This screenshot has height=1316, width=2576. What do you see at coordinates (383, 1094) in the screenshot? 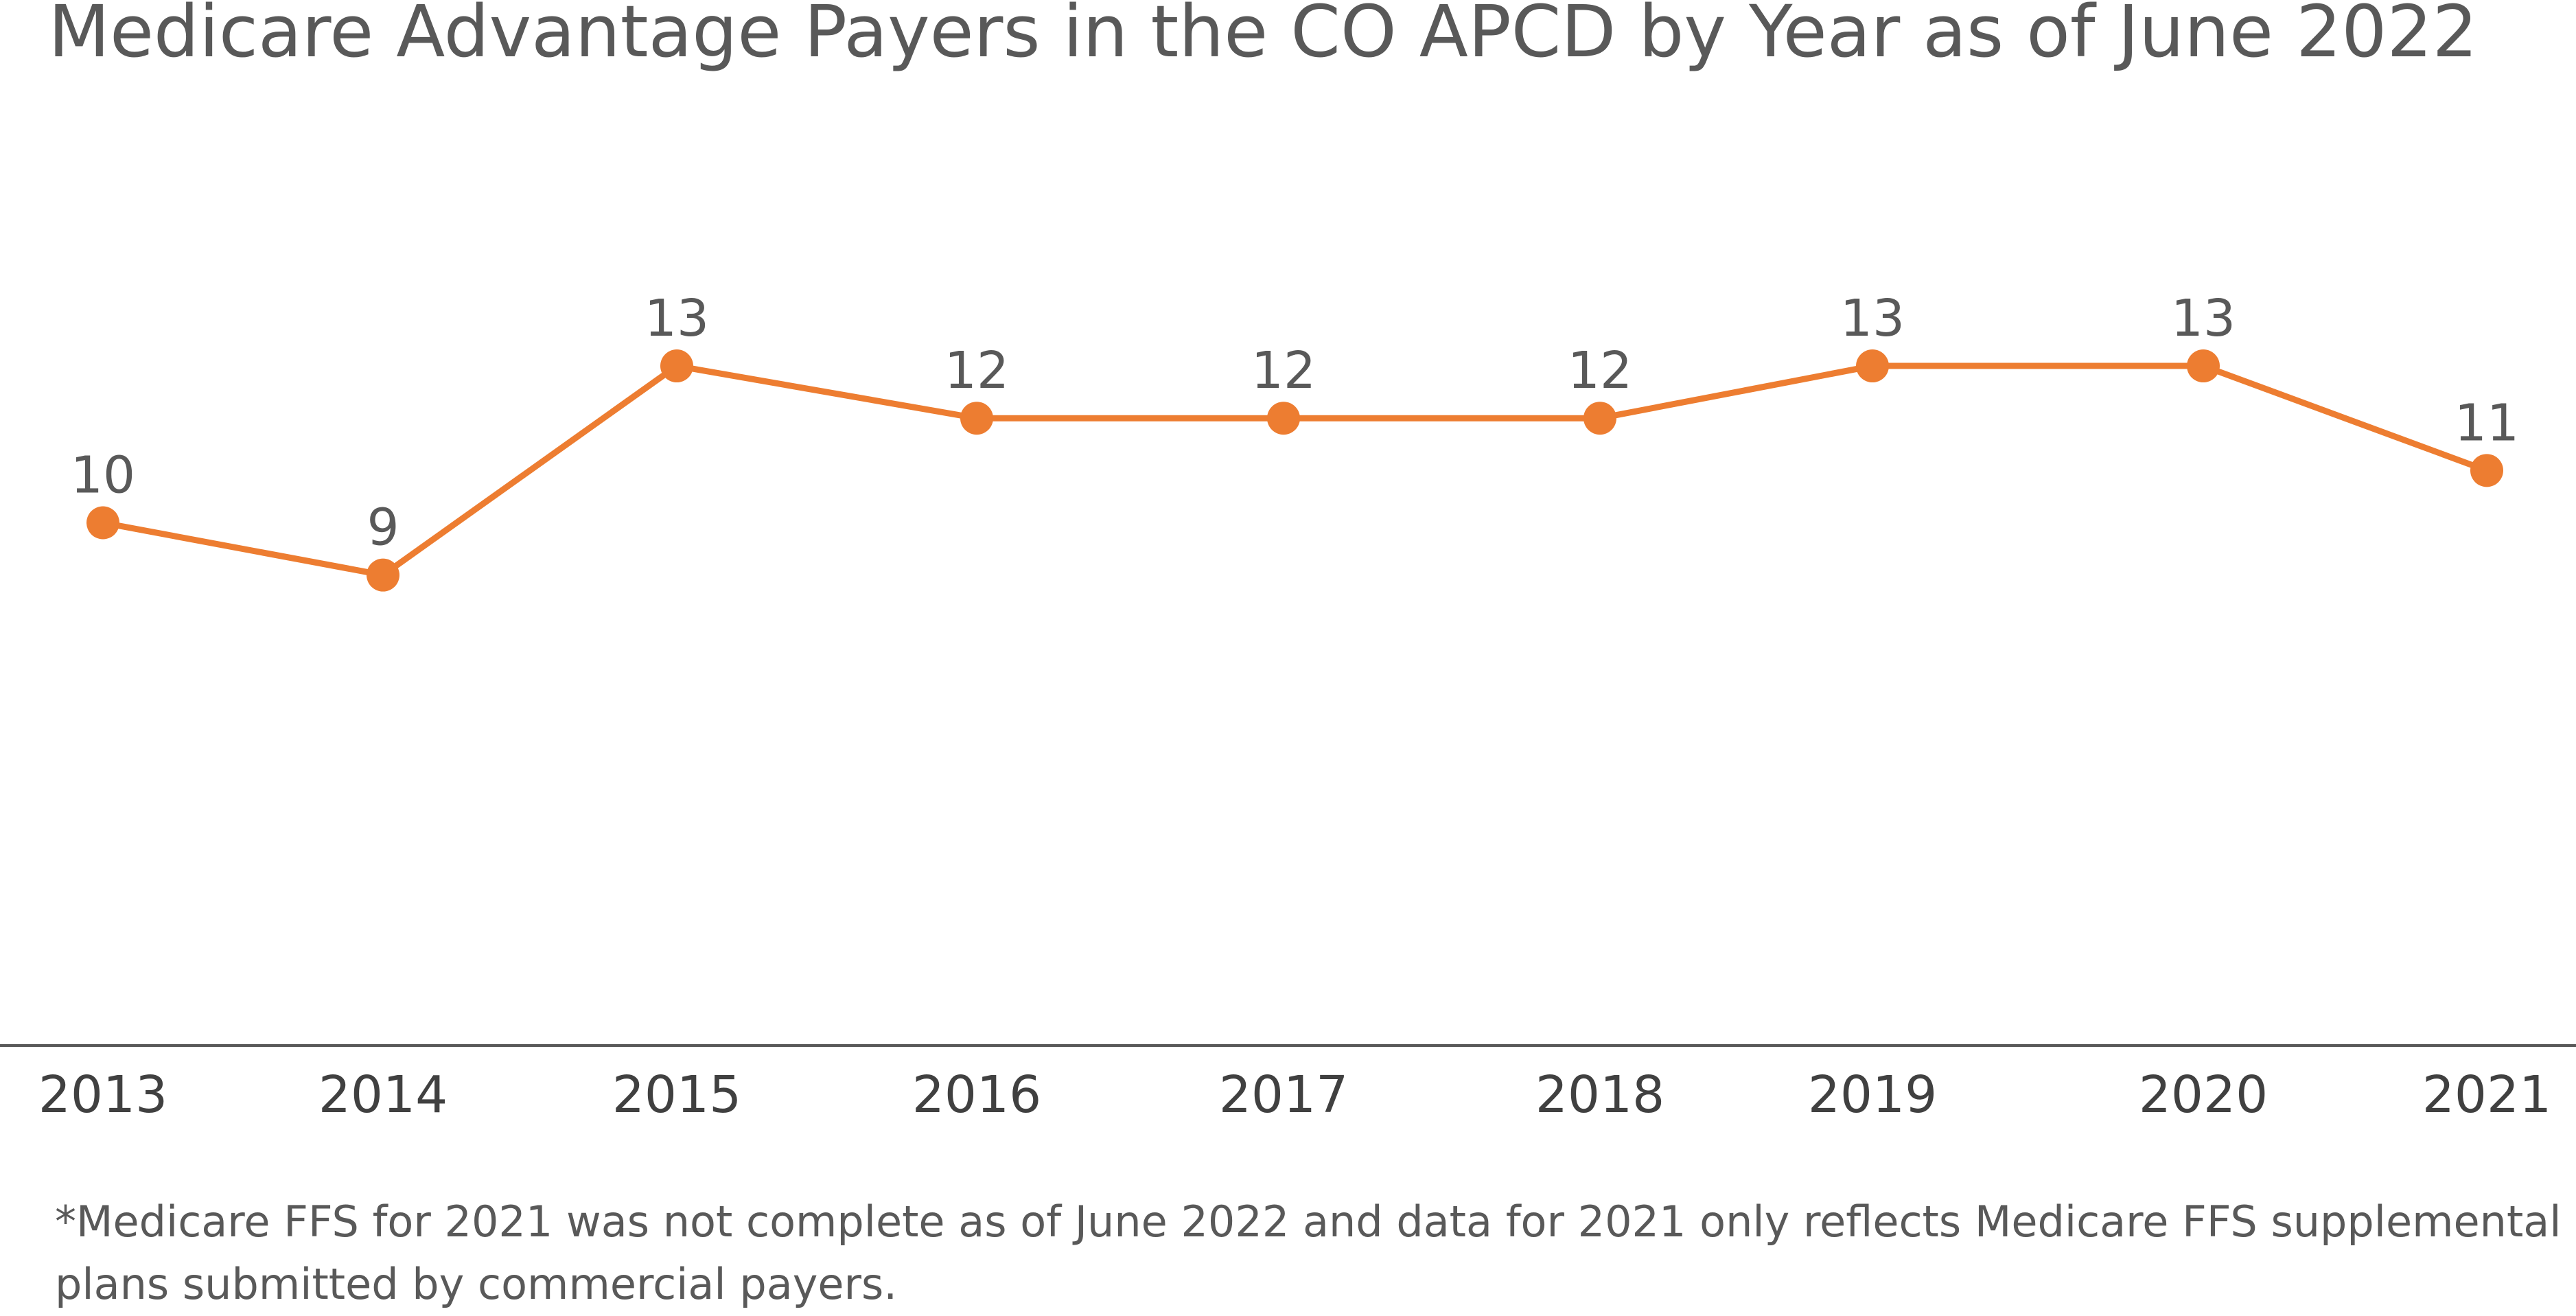
I see `x-tick-2014: 2014` at bounding box center [383, 1094].